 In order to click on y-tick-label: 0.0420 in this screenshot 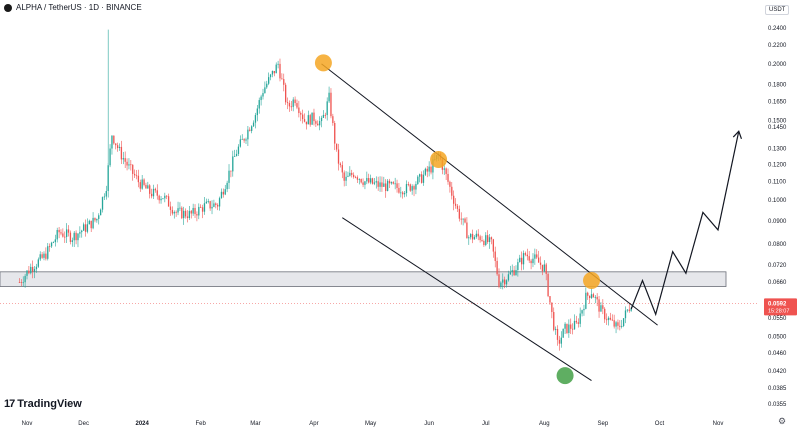, I will do `click(777, 372)`.